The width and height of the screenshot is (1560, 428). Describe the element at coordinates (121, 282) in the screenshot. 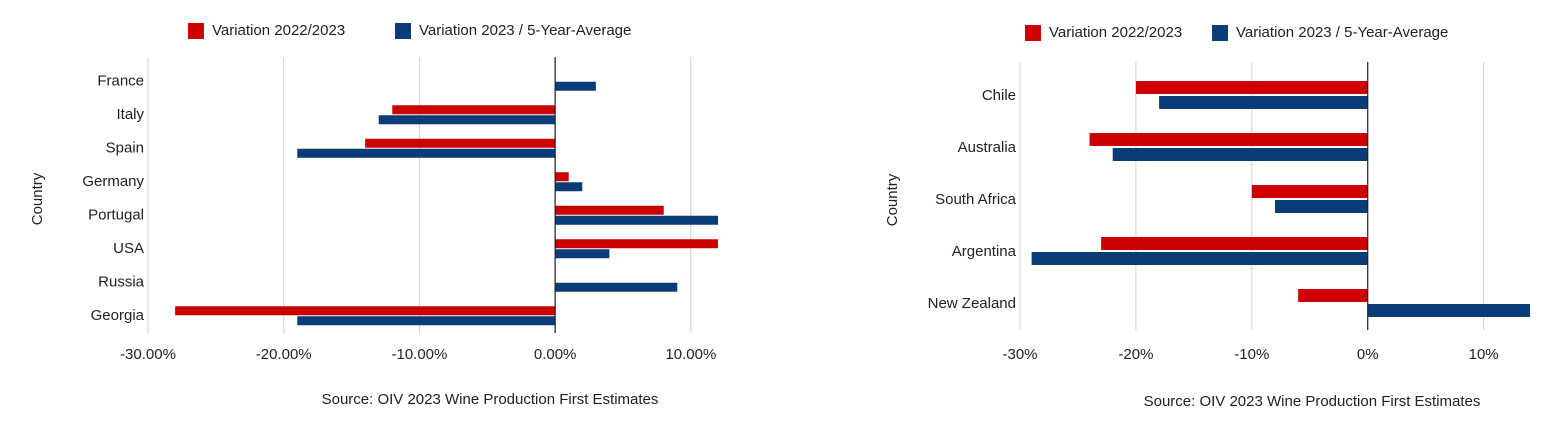

I see `y-tick-label: Russia` at that location.